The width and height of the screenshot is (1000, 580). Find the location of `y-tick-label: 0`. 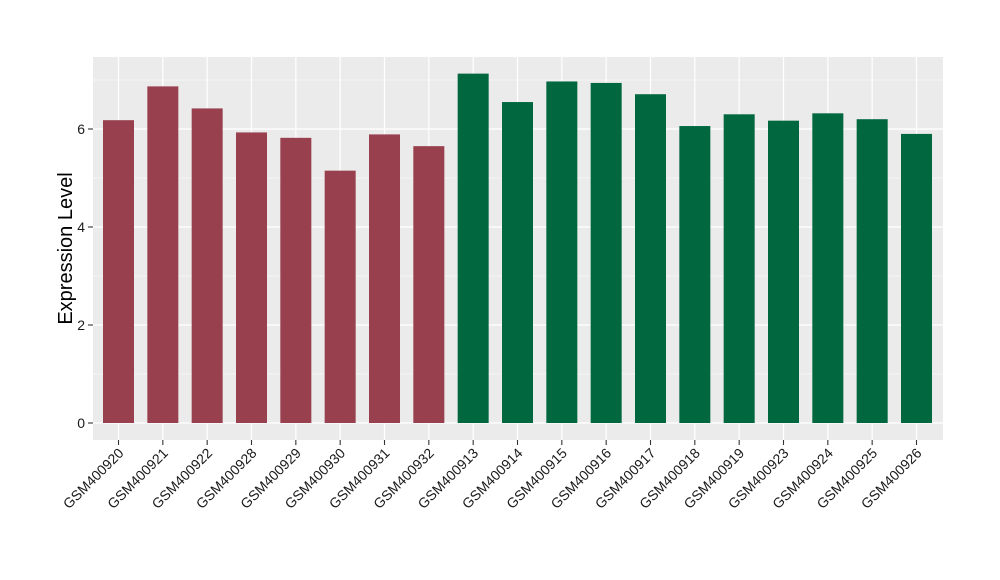

y-tick-label: 0 is located at coordinates (81, 423).